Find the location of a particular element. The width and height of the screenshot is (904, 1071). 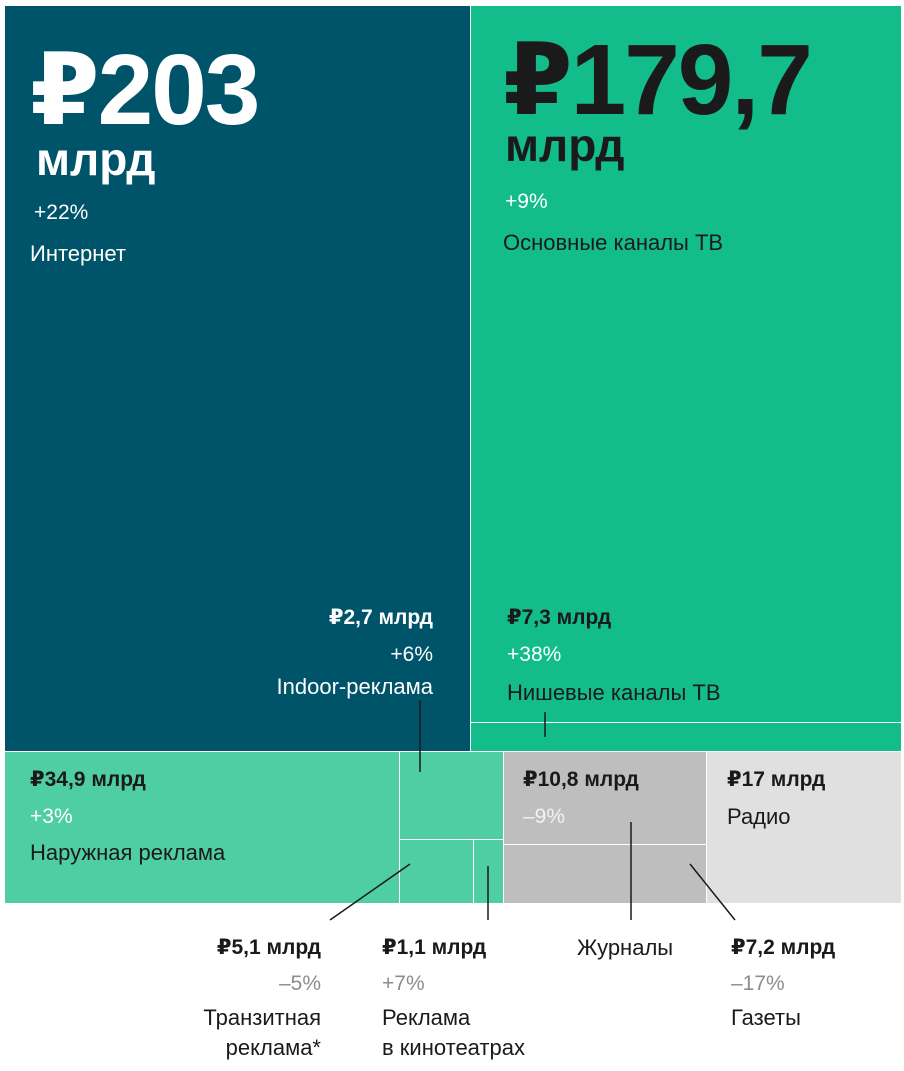

cinema-category-line1: Реклама is located at coordinates (426, 1017).